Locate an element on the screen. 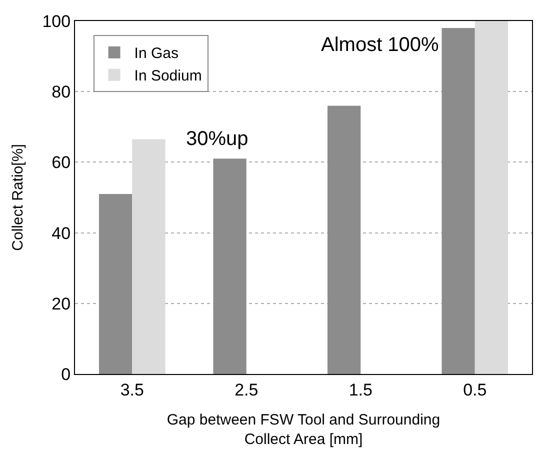 Image resolution: width=552 pixels, height=459 pixels. annotation: 30%up is located at coordinates (217, 139).